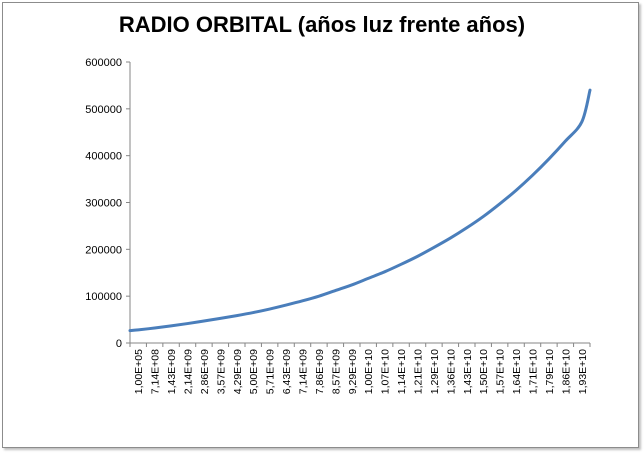 The height and width of the screenshot is (453, 644). Describe the element at coordinates (353, 371) in the screenshot. I see `x-tick-label: 9,29E+09` at that location.